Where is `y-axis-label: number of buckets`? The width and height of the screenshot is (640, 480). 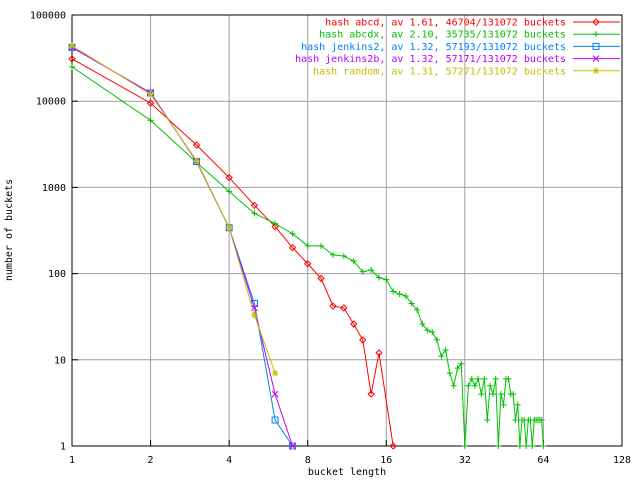 y-axis-label: number of buckets is located at coordinates (9, 230).